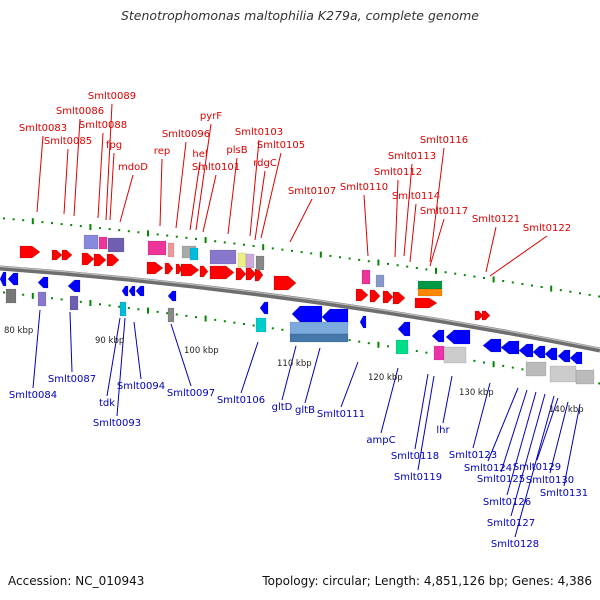  What do you see at coordinates (211, 116) in the screenshot?
I see `forward-gene-label: pyrF` at bounding box center [211, 116].